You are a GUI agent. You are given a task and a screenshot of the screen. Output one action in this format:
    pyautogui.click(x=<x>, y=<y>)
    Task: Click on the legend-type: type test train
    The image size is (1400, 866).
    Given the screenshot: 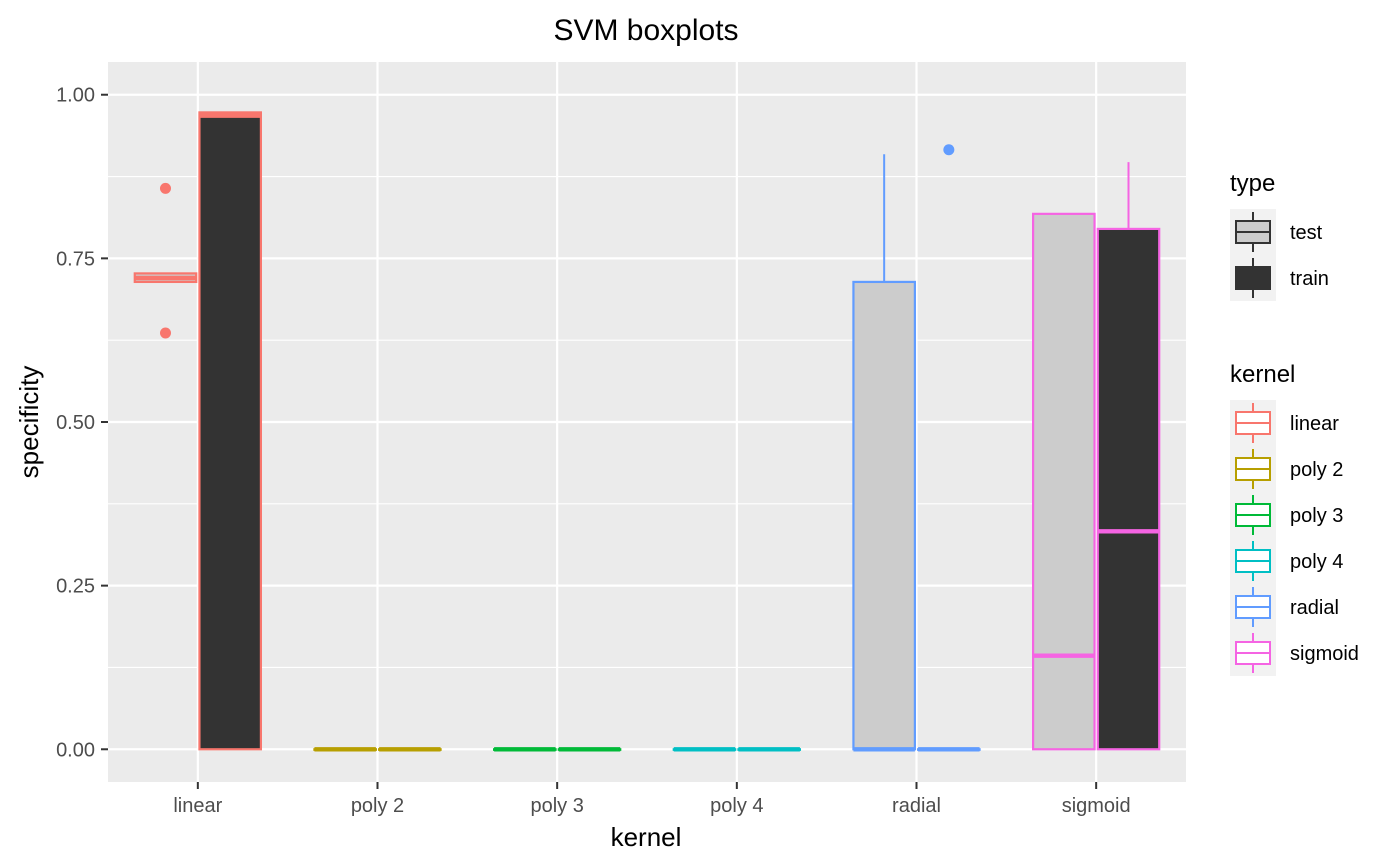 What is the action you would take?
    pyautogui.click(x=1279, y=235)
    